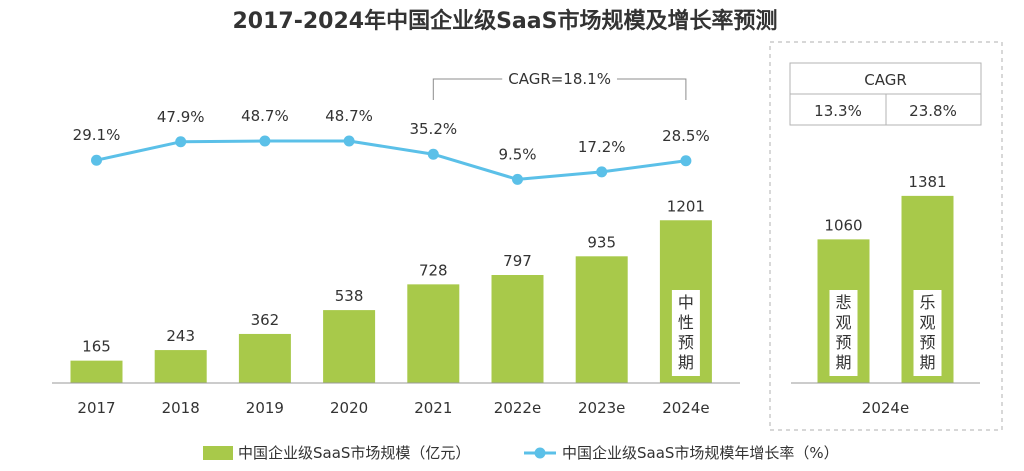  Describe the element at coordinates (686, 322) in the screenshot. I see `bar-note-char: 性` at that location.